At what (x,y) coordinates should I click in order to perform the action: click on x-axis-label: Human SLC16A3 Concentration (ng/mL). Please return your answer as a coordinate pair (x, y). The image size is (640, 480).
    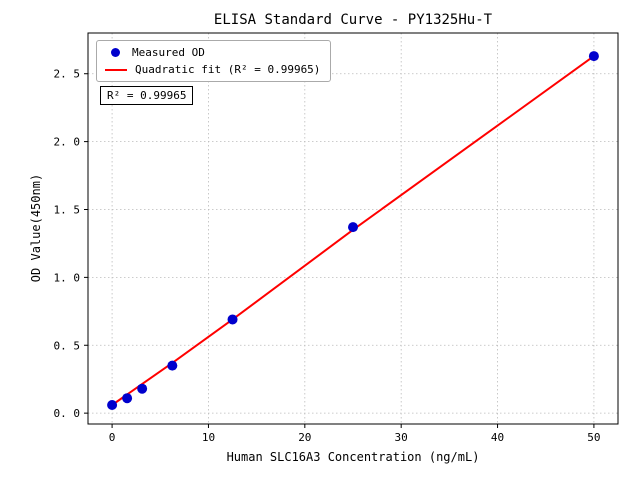
    Looking at the image, I should click on (353, 457).